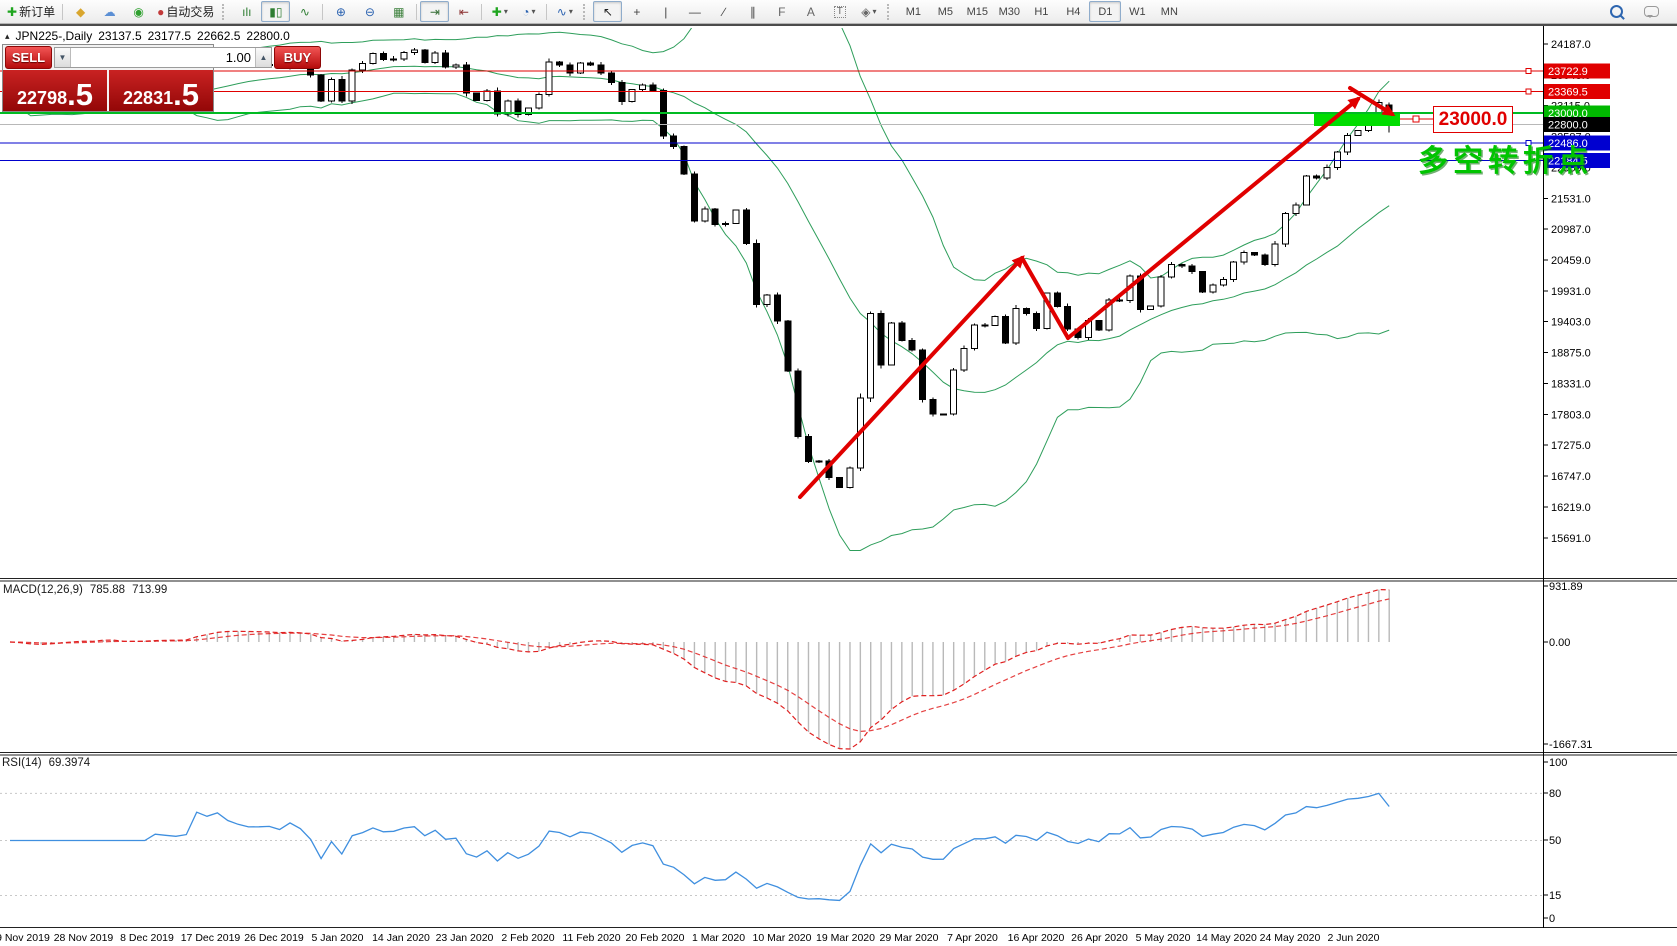 Image resolution: width=1677 pixels, height=946 pixels. Describe the element at coordinates (977, 11) in the screenshot. I see `timeframe-m15-button: M15` at that location.